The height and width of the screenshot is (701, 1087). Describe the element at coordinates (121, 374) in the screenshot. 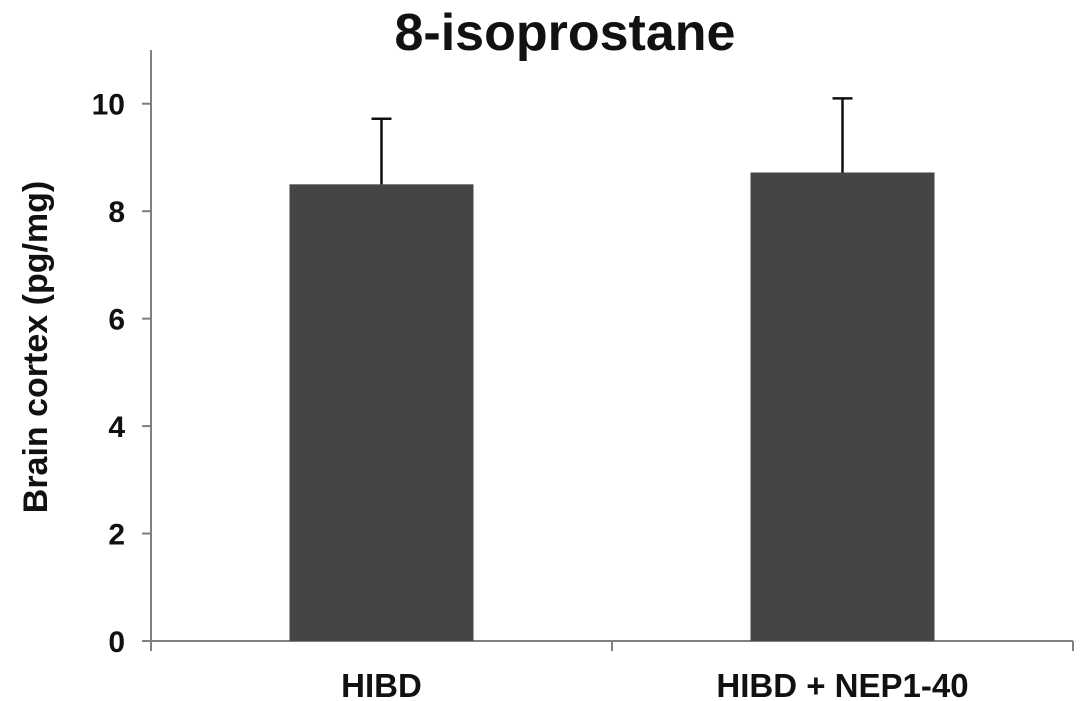

I see `y-ticks: 0 2 4 6 8 10` at that location.